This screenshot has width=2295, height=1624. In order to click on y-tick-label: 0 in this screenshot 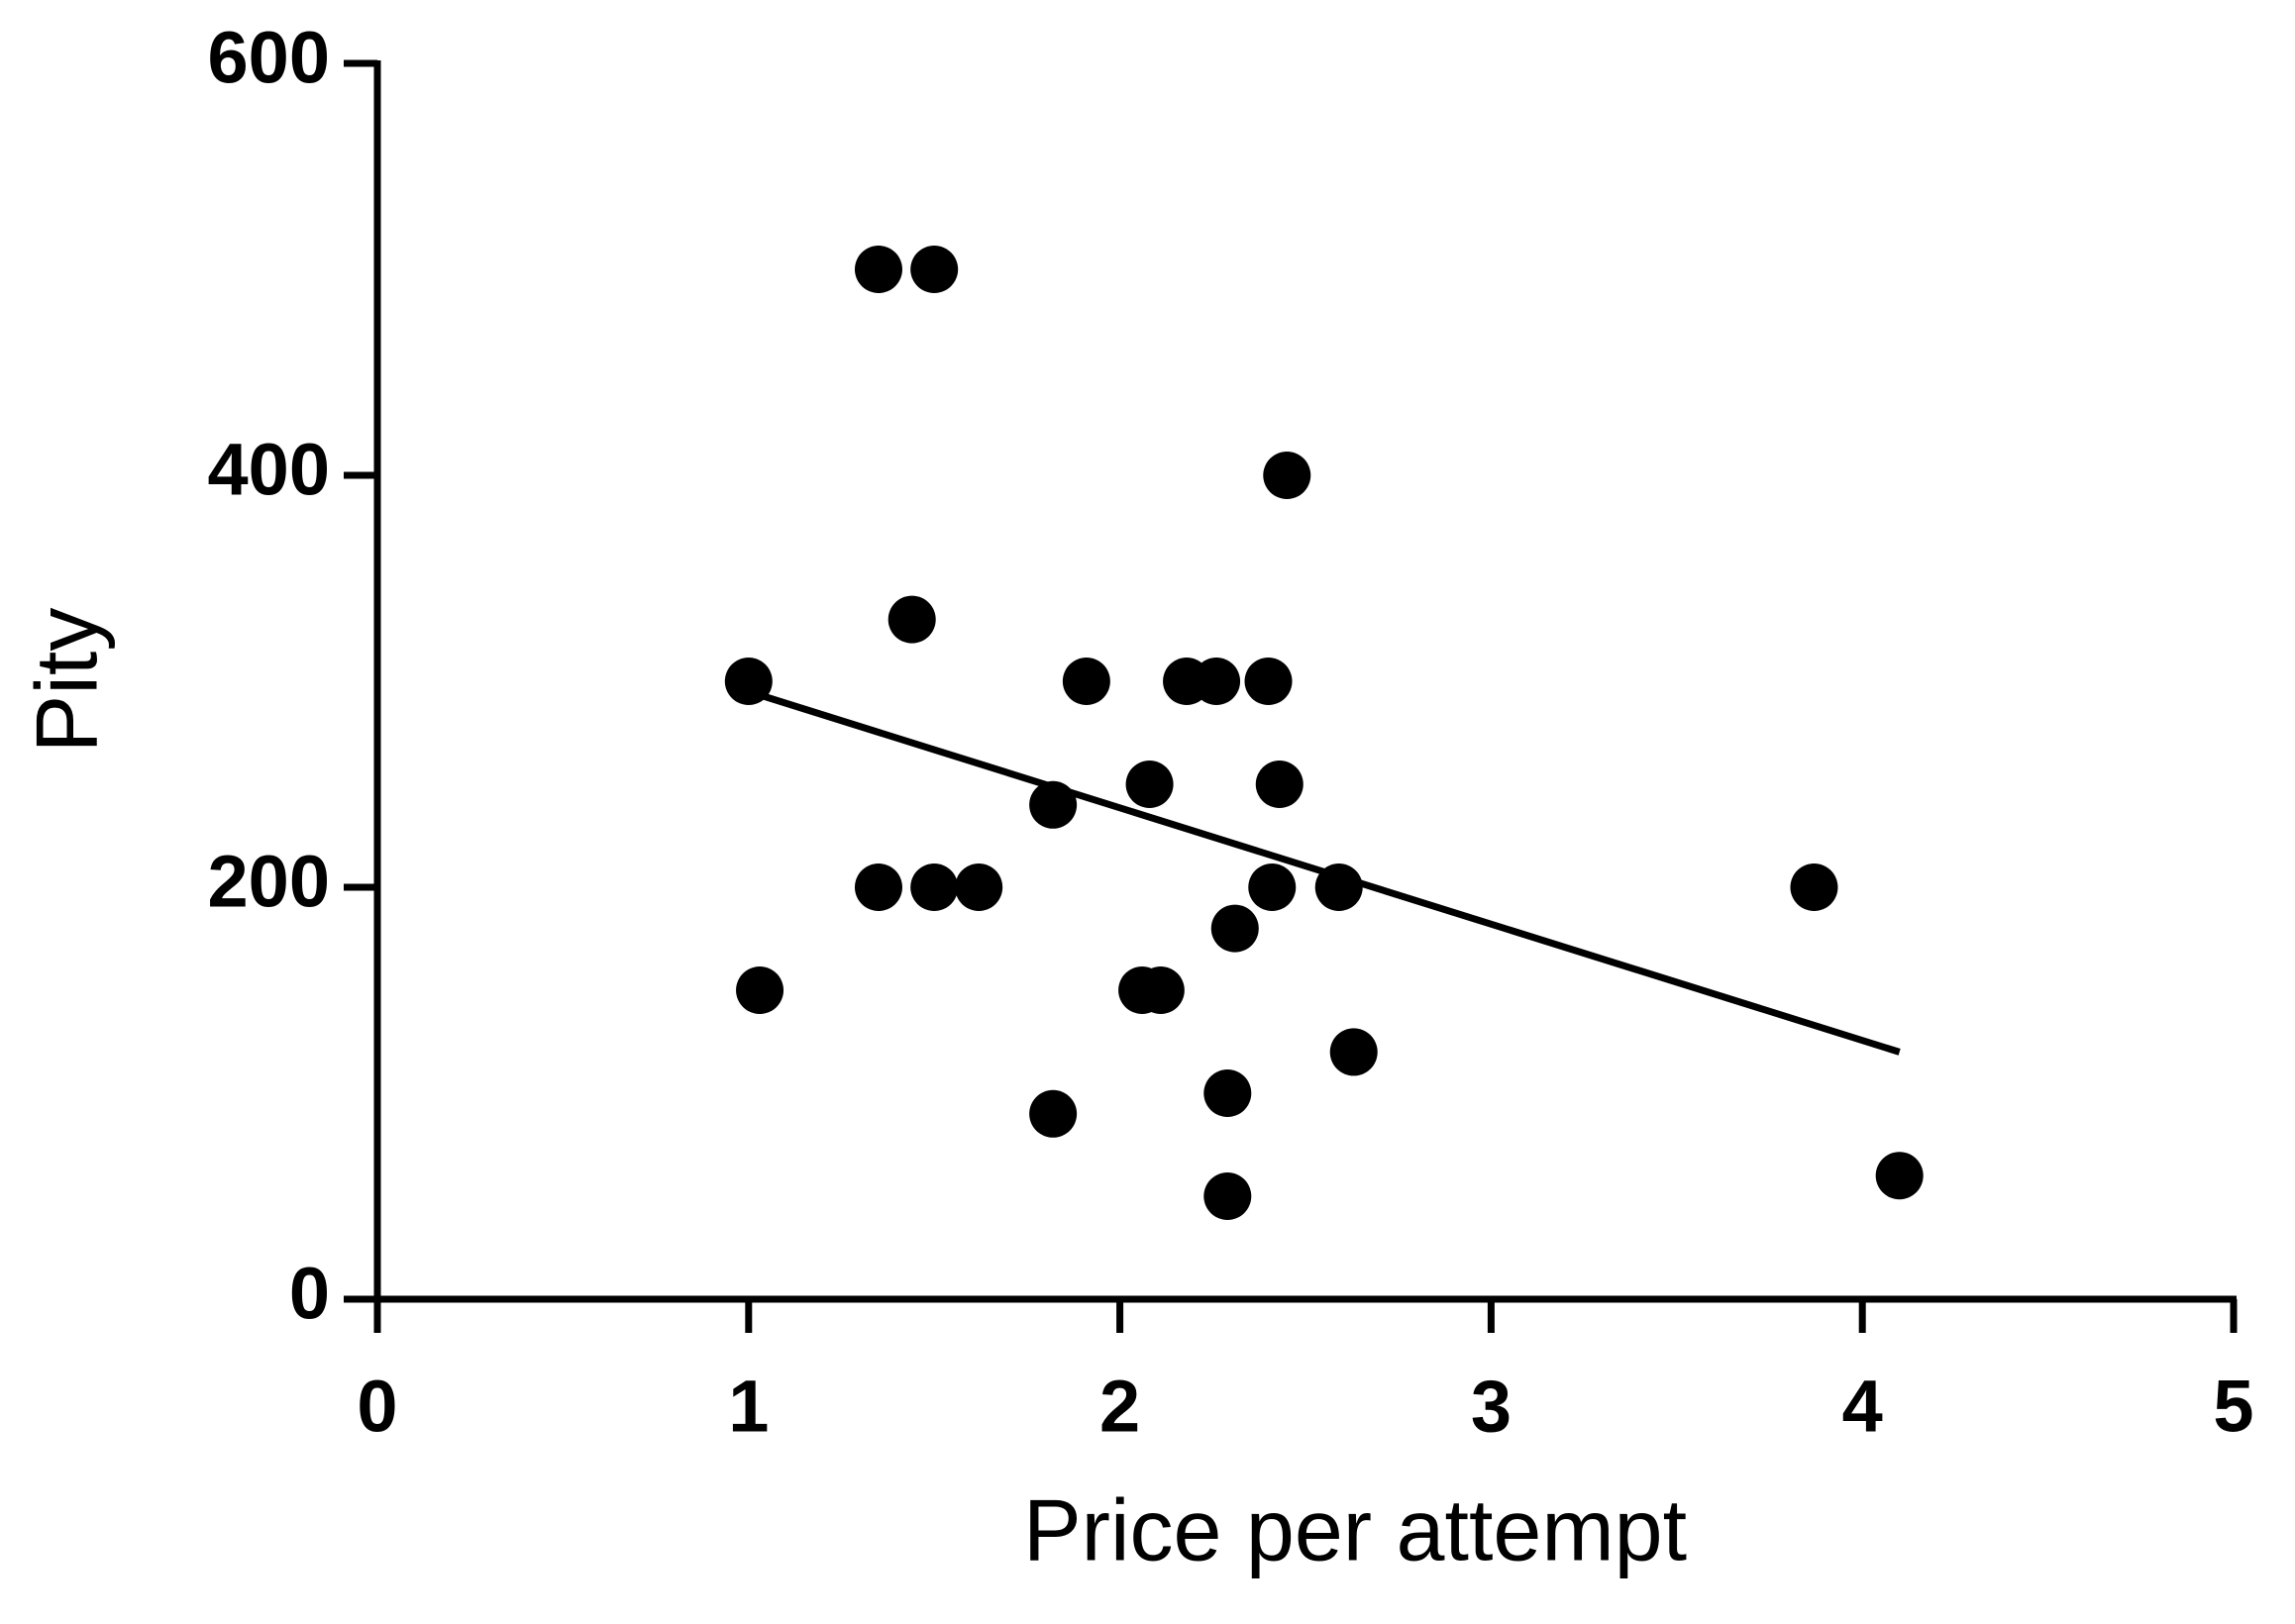, I will do `click(310, 1294)`.